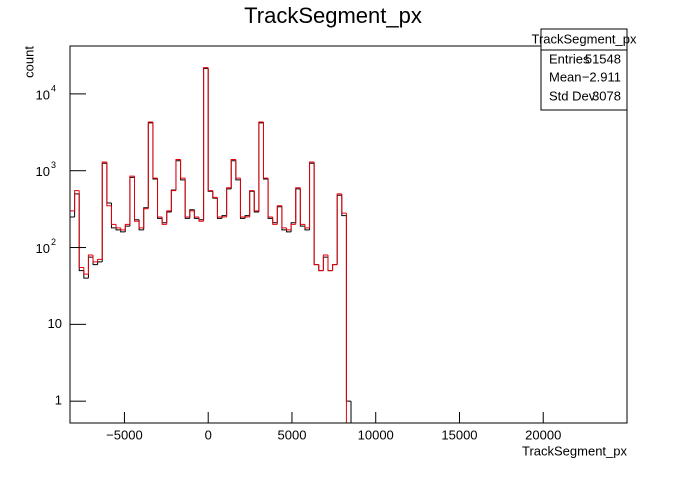 The width and height of the screenshot is (696, 477). What do you see at coordinates (53, 242) in the screenshot?
I see `y-tick-exponent: 2` at bounding box center [53, 242].